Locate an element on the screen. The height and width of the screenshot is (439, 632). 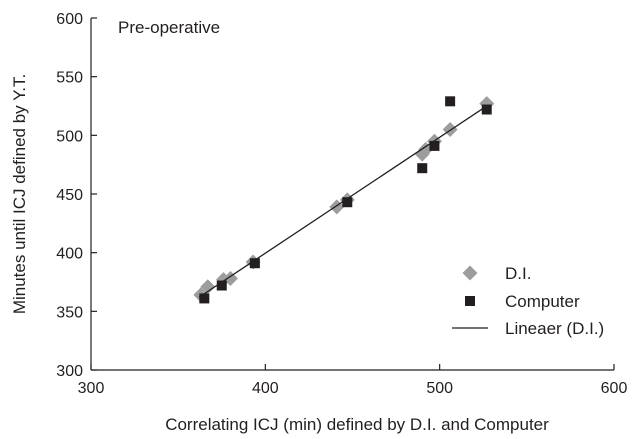
x-tick-label: 500 is located at coordinates (439, 388).